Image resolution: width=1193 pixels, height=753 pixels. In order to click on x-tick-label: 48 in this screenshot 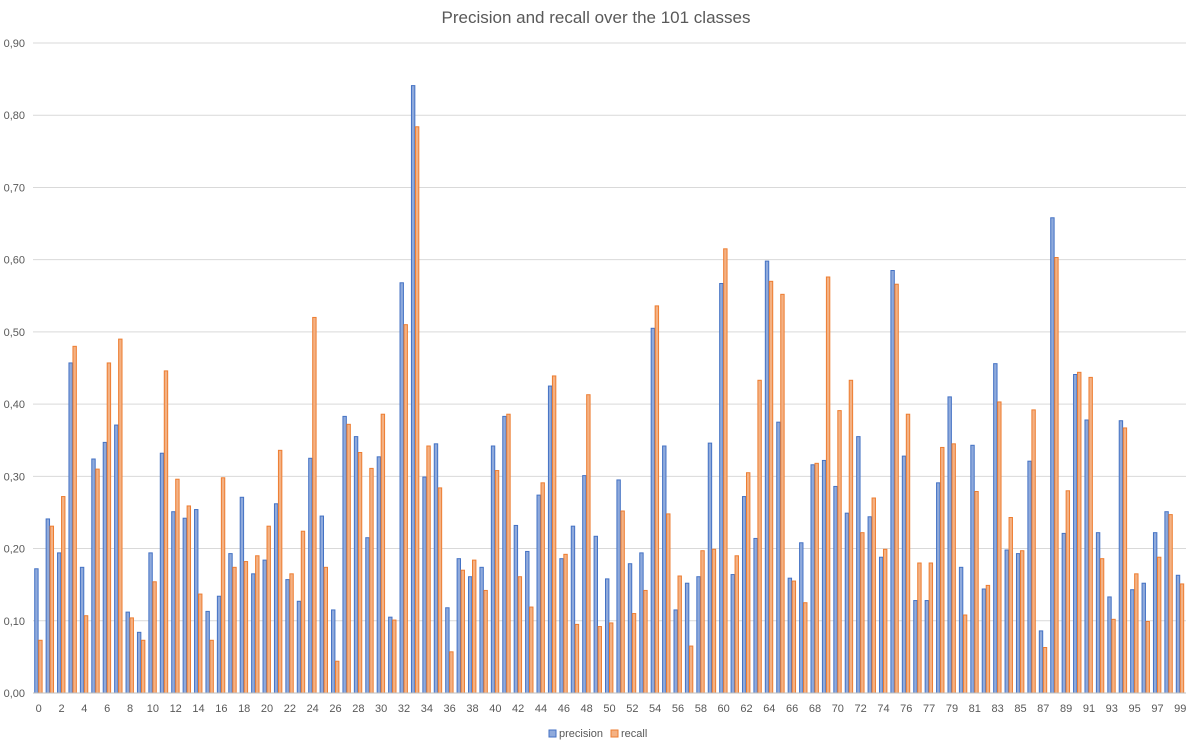, I will do `click(587, 709)`.